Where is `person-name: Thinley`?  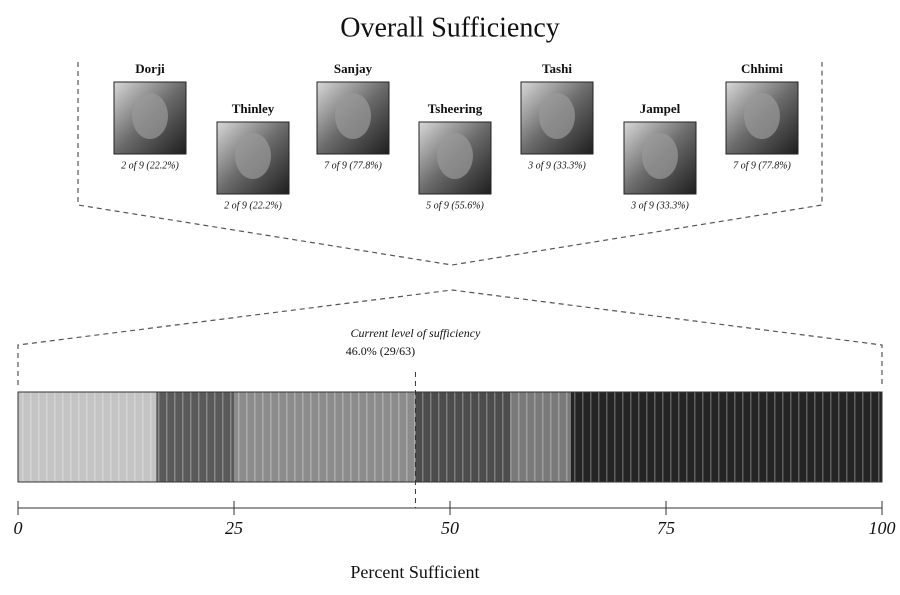
person-name: Thinley is located at coordinates (253, 108).